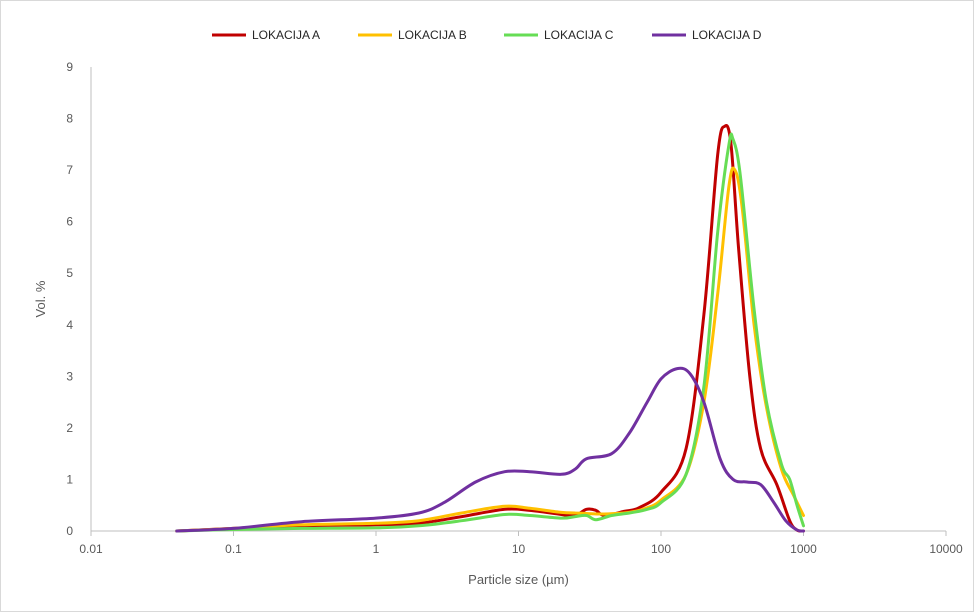 This screenshot has height=612, width=974. Describe the element at coordinates (69, 325) in the screenshot. I see `y-tick-label: 4` at that location.